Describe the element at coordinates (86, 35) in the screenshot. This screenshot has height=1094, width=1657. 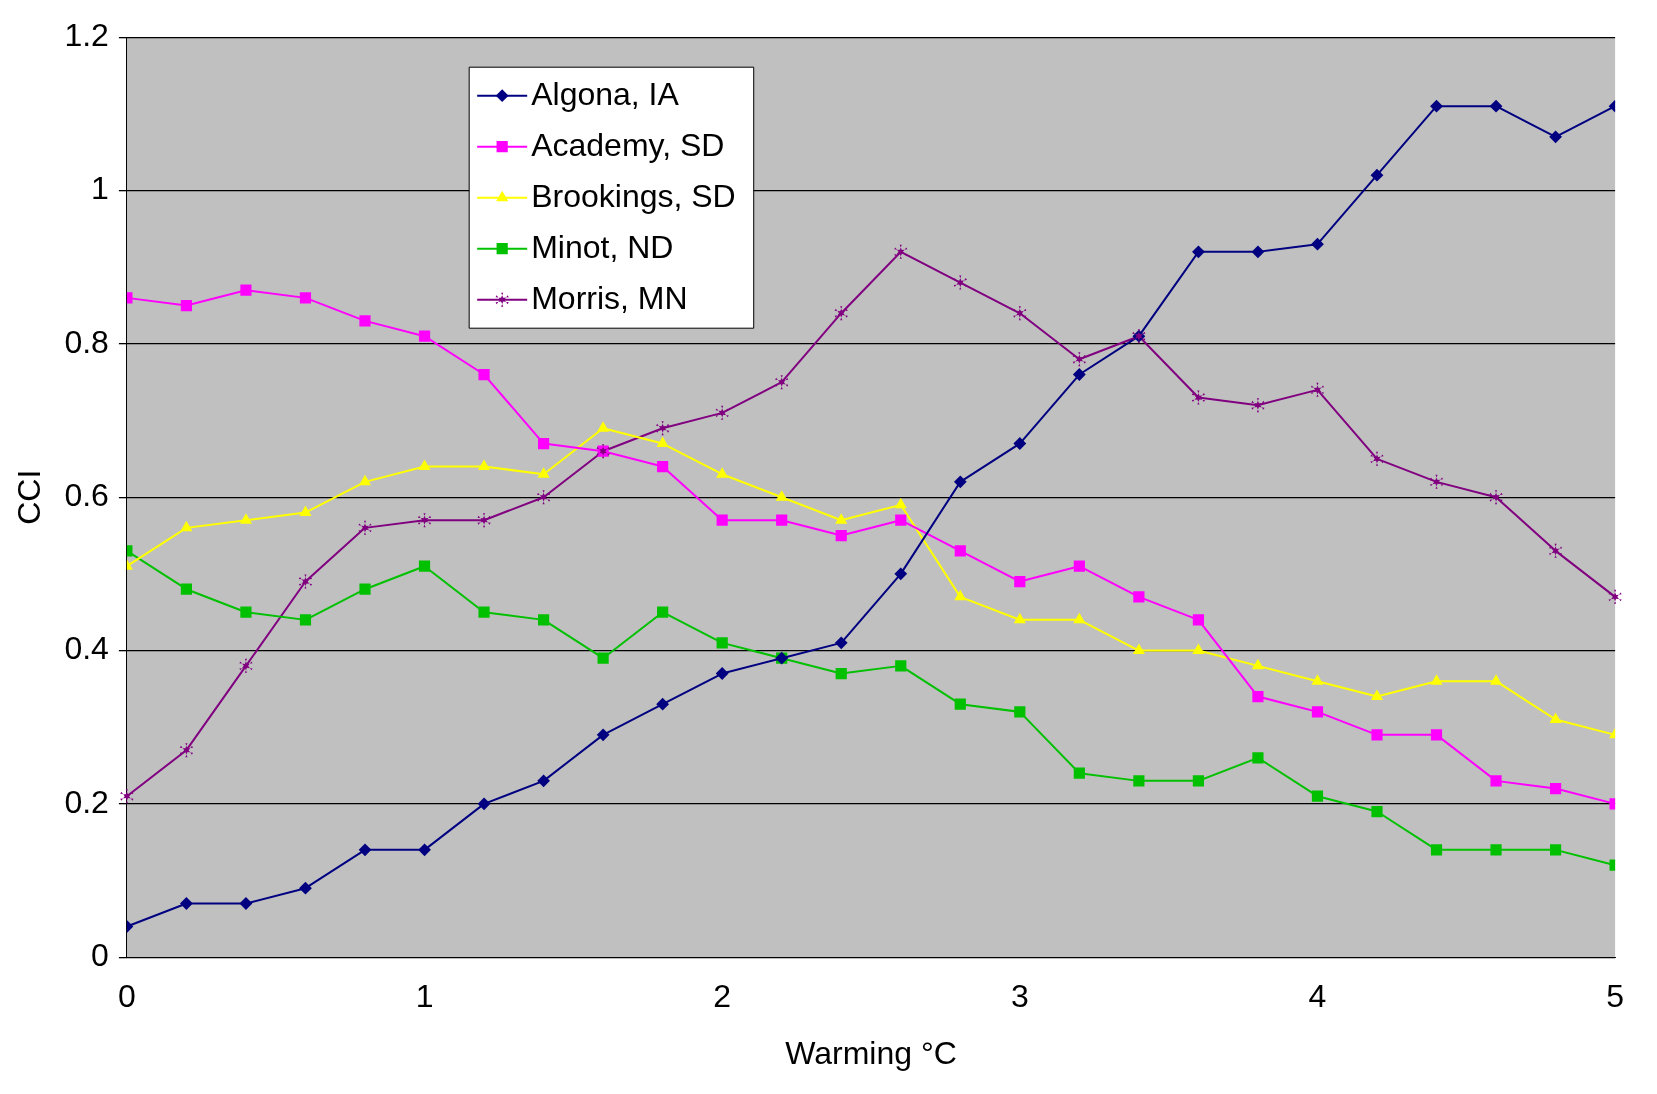
I see `y-tick-label: 1.2` at that location.